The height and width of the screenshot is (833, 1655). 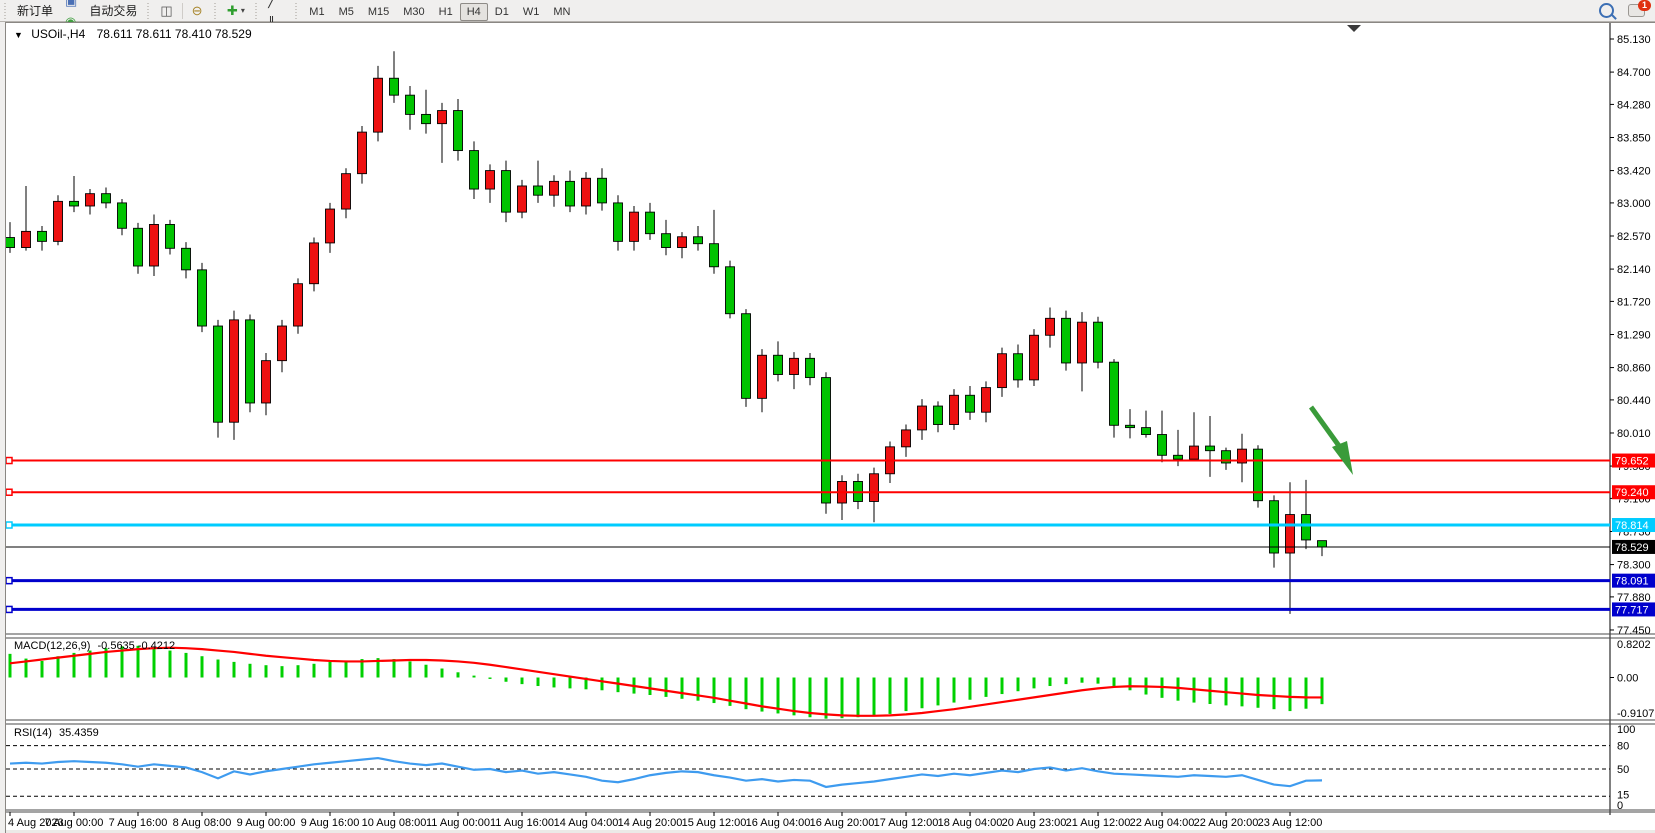 I want to click on timeframe-button-d1: D1, so click(x=501, y=11).